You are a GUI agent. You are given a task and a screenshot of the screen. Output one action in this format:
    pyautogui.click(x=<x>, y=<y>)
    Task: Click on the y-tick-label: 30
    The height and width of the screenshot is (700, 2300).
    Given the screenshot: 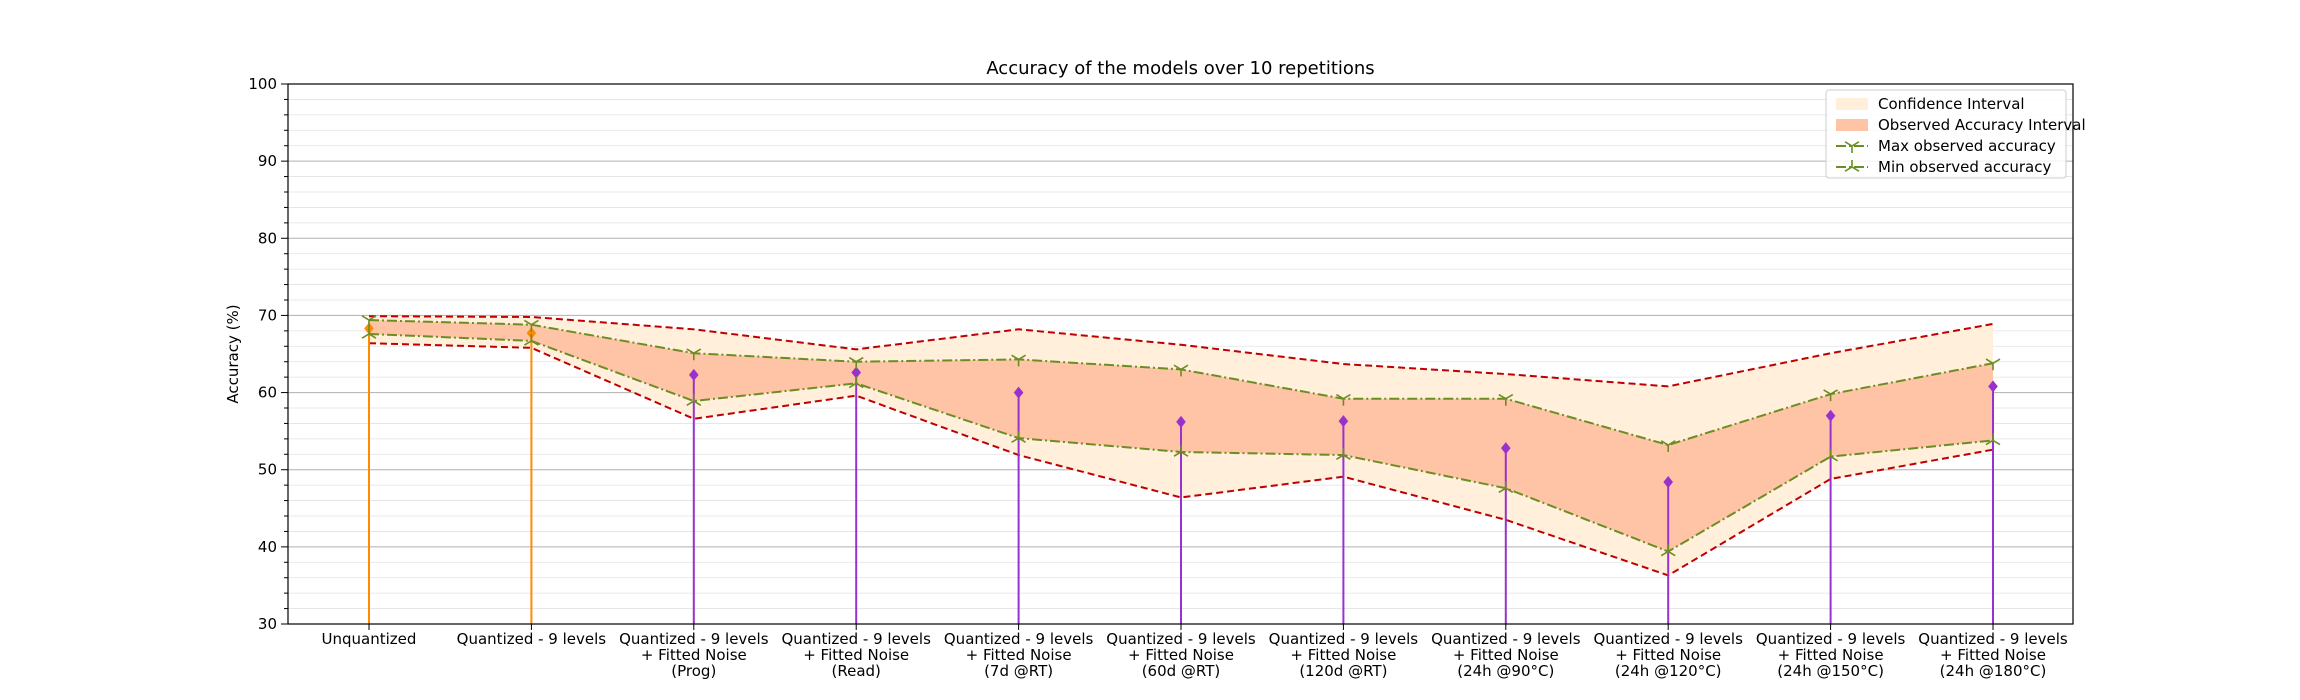 What is the action you would take?
    pyautogui.click(x=267, y=624)
    